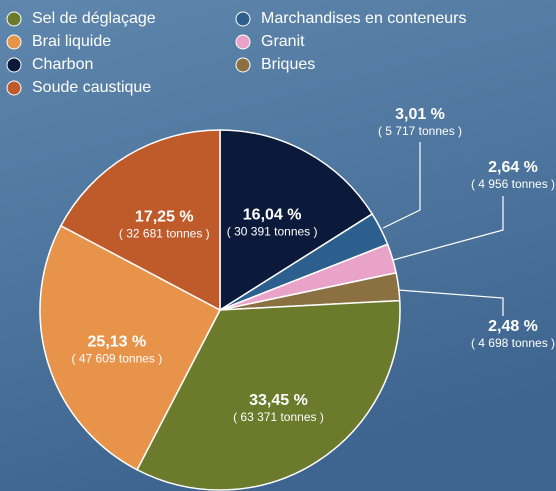  I want to click on legend-label: Charbon, so click(62, 64).